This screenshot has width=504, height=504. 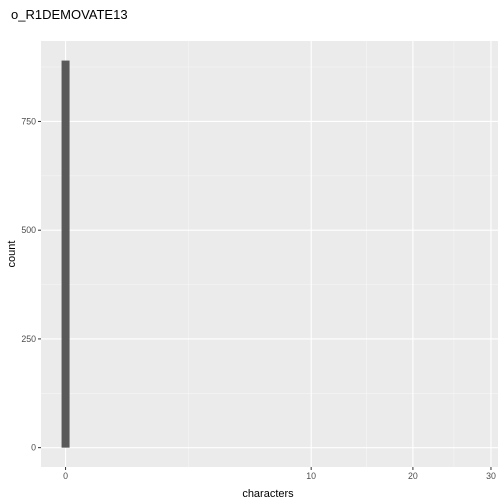 I want to click on y-tick-label: 750, so click(x=28, y=121).